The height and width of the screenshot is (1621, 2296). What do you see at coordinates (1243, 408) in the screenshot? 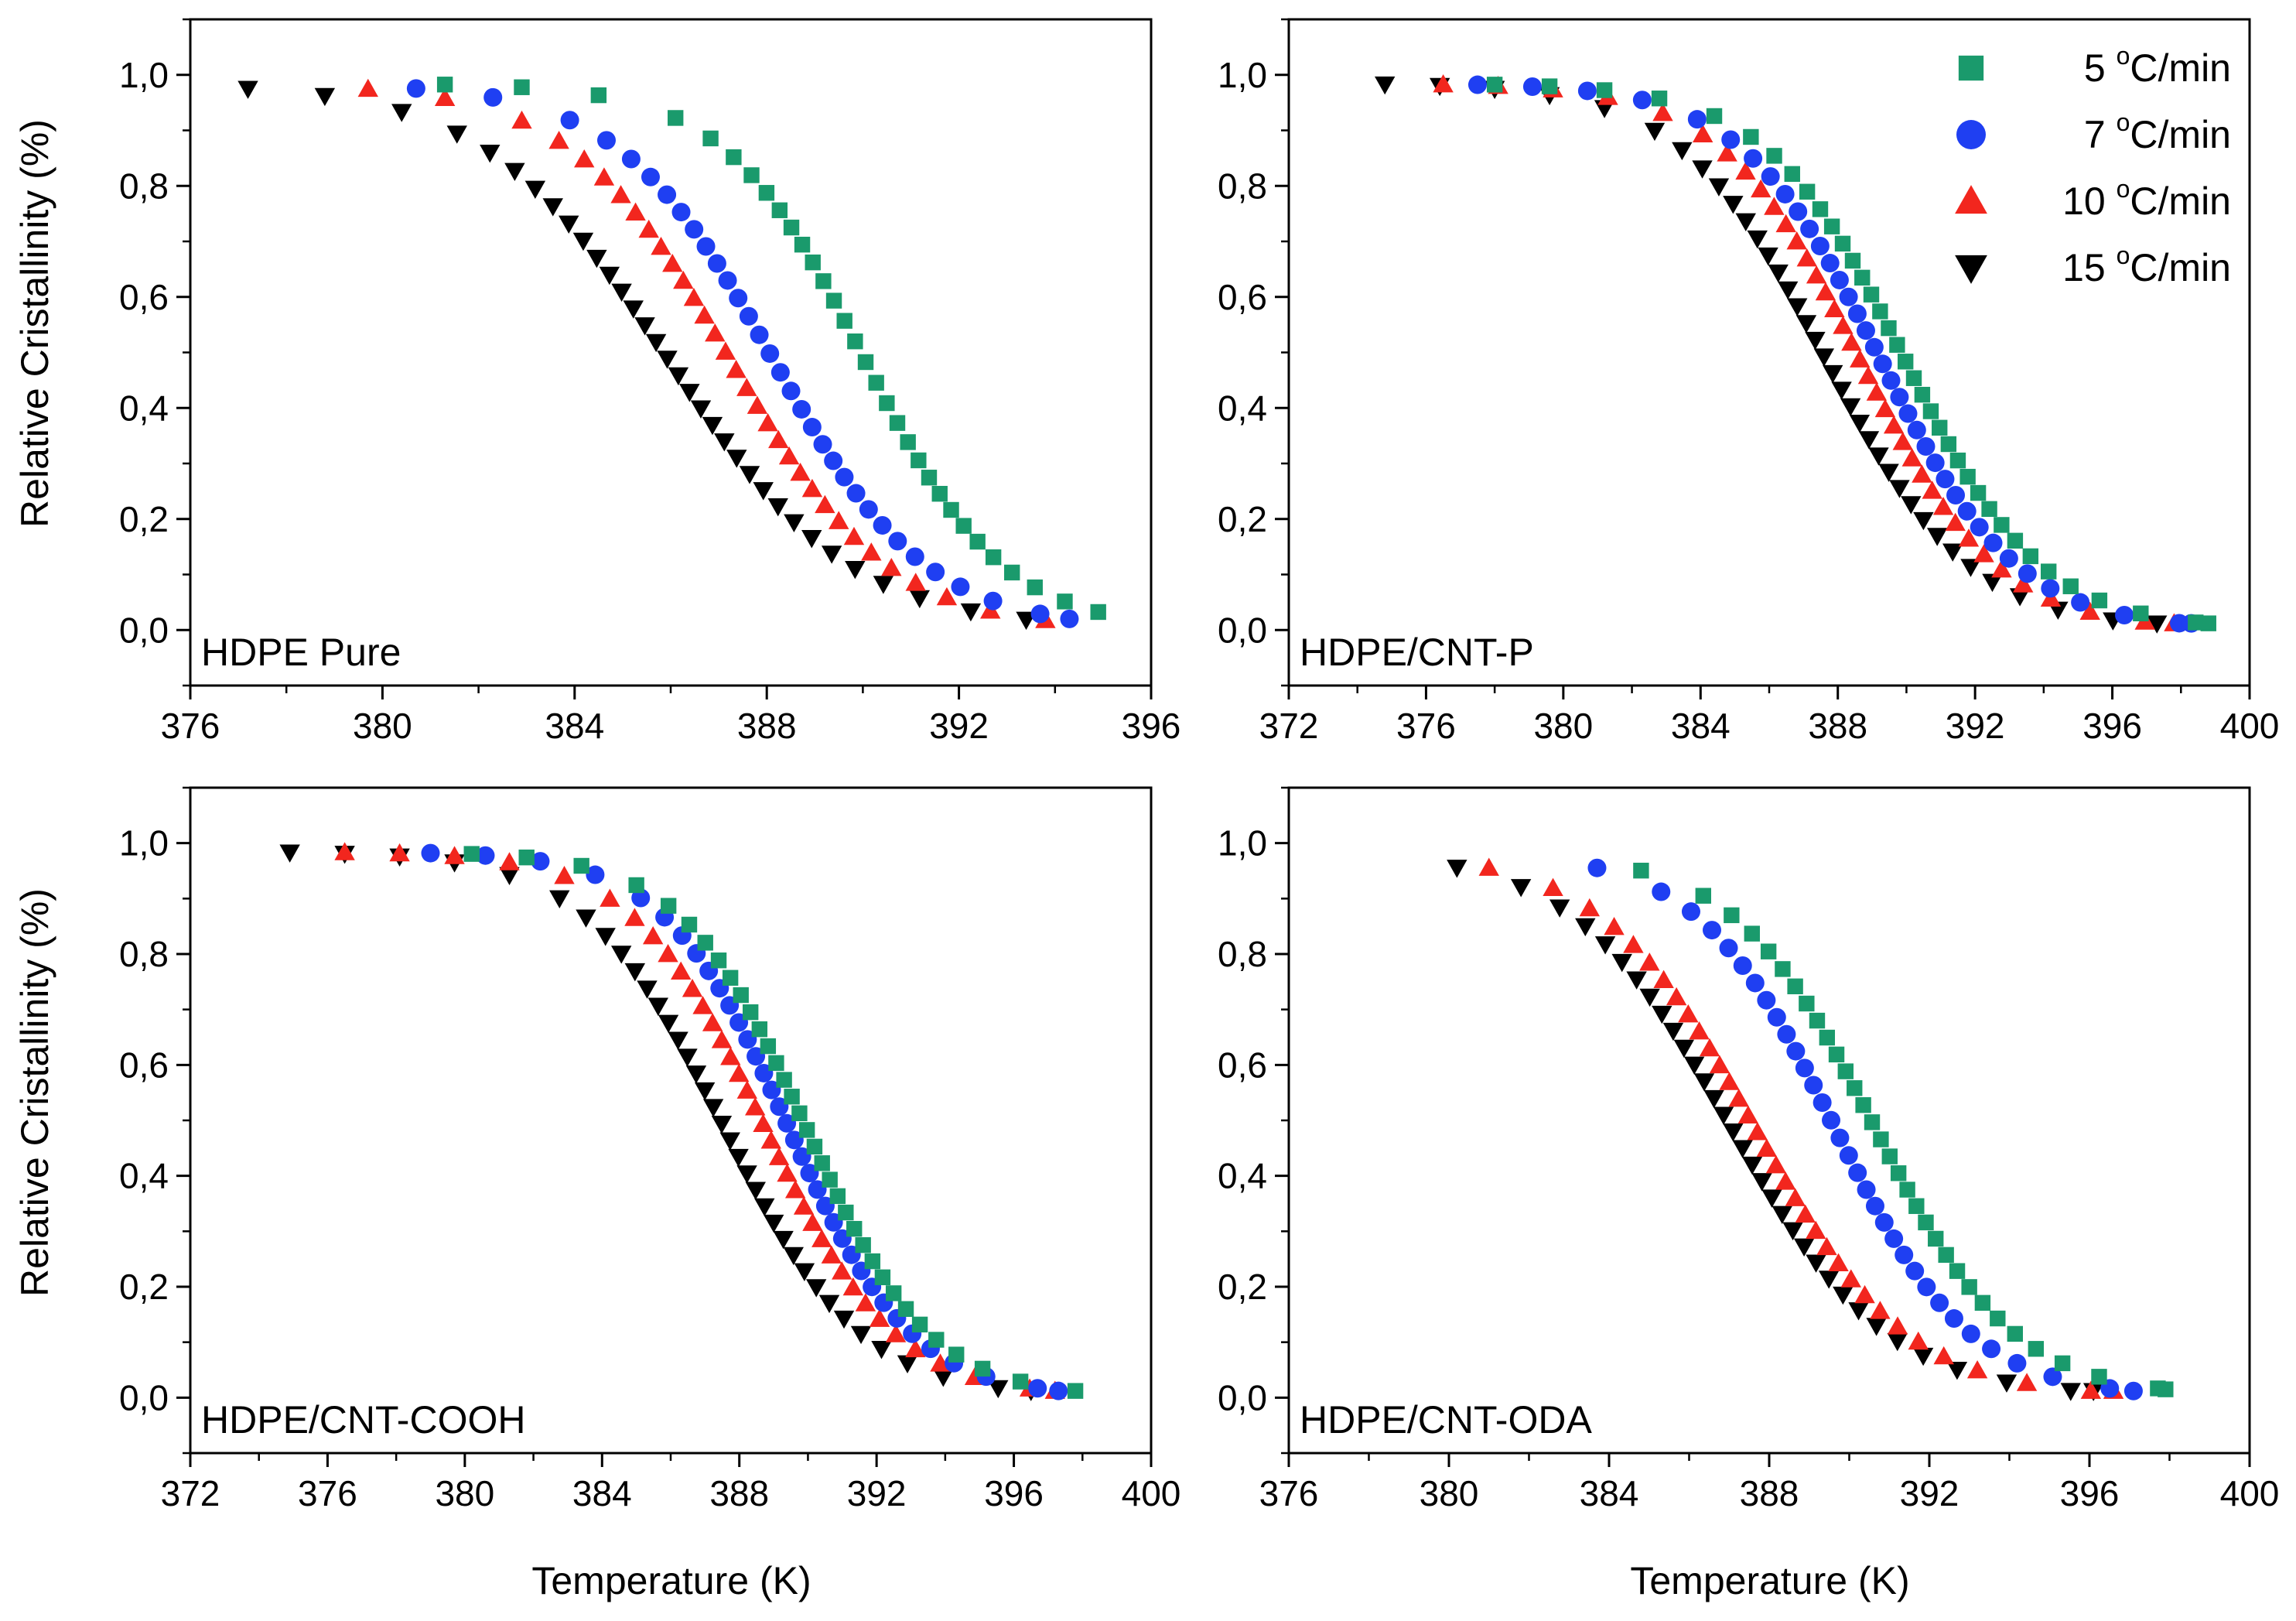
I see `y-tick-label: 0,4` at bounding box center [1243, 408].